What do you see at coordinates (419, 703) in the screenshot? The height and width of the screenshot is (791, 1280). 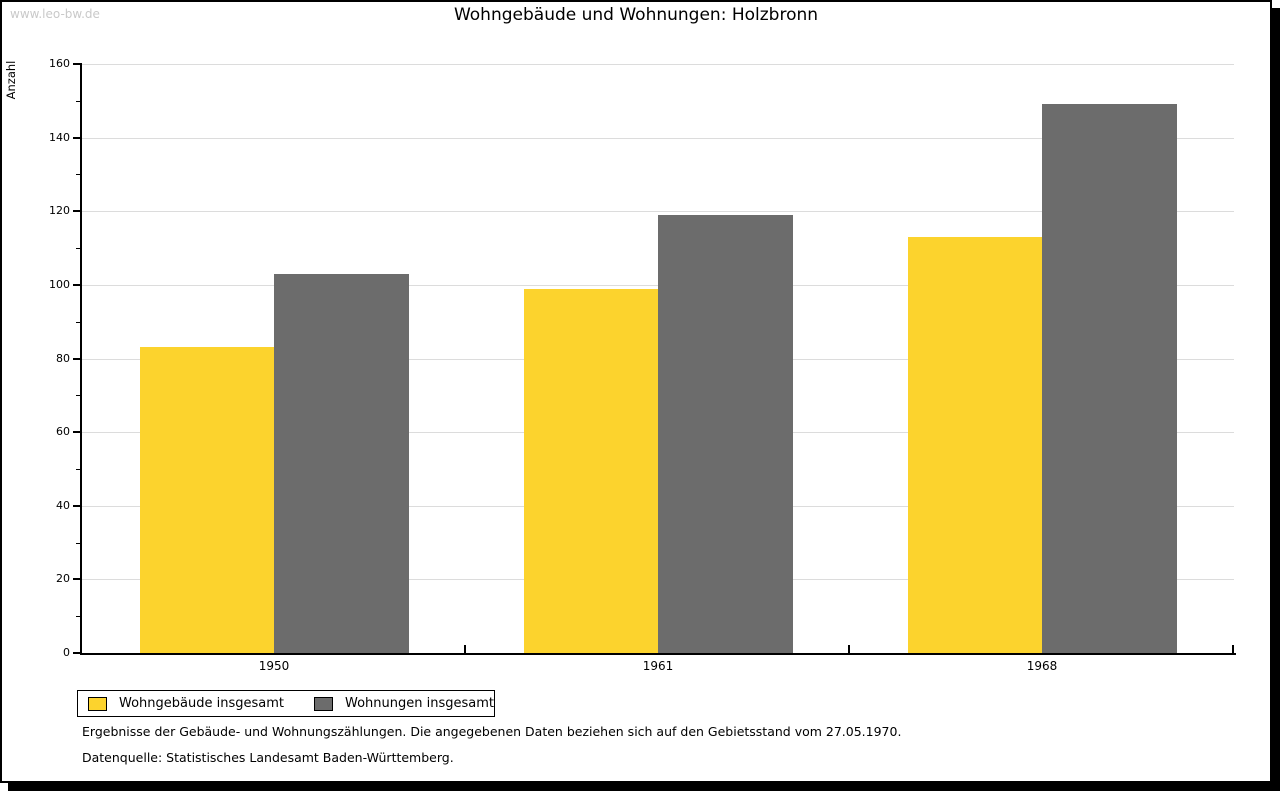 I see `legend-label: Wohnungen insgesamt` at bounding box center [419, 703].